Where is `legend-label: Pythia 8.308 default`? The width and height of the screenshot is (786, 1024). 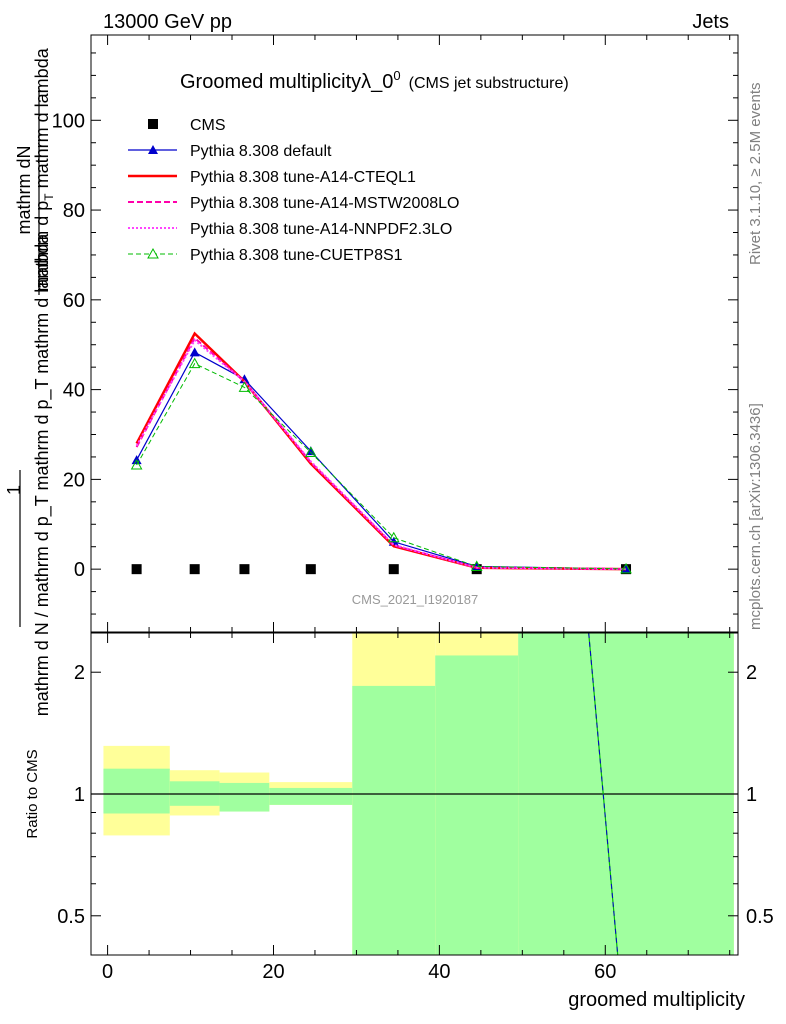
legend-label: Pythia 8.308 default is located at coordinates (261, 151).